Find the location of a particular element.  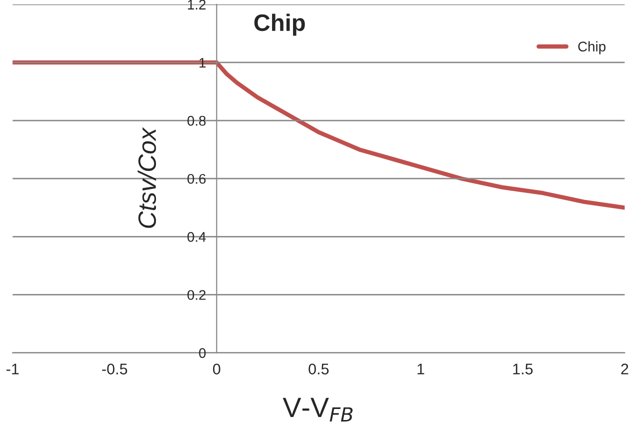

chart-title: Chip is located at coordinates (279, 25).